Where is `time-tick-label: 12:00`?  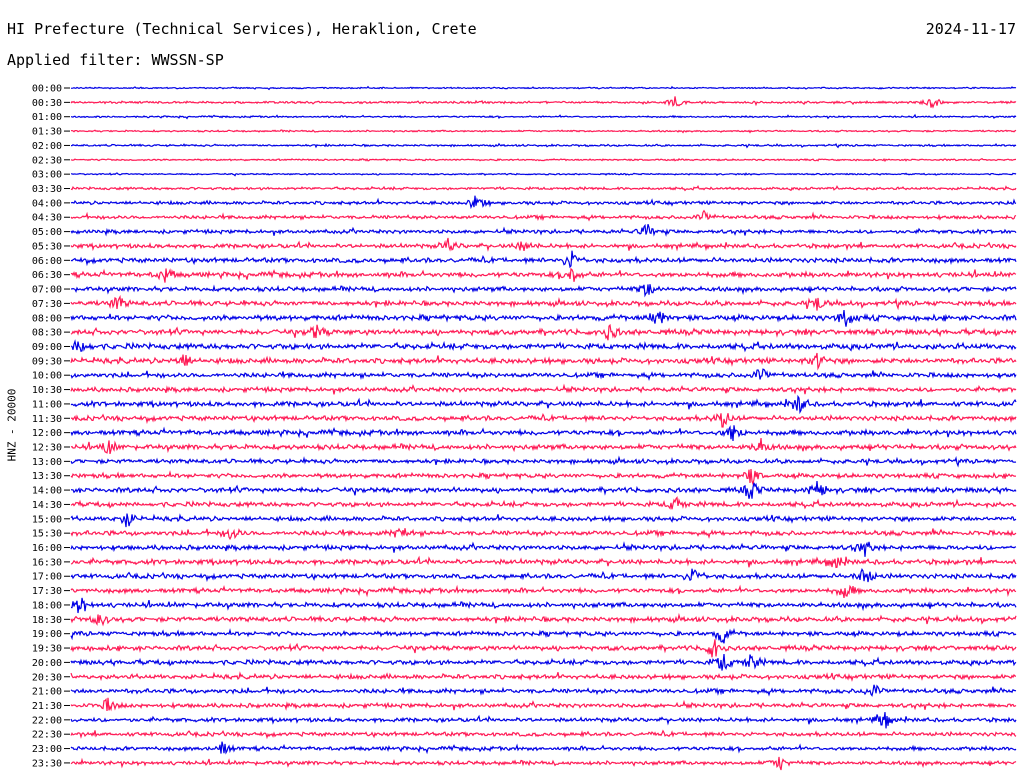
time-tick-label: 12:00 is located at coordinates (47, 433).